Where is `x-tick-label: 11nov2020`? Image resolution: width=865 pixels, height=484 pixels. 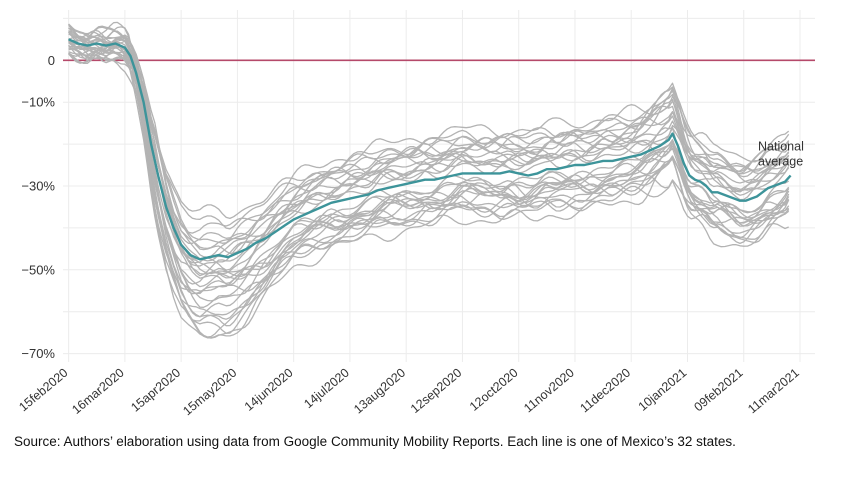 x-tick-label: 11nov2020 is located at coordinates (549, 391).